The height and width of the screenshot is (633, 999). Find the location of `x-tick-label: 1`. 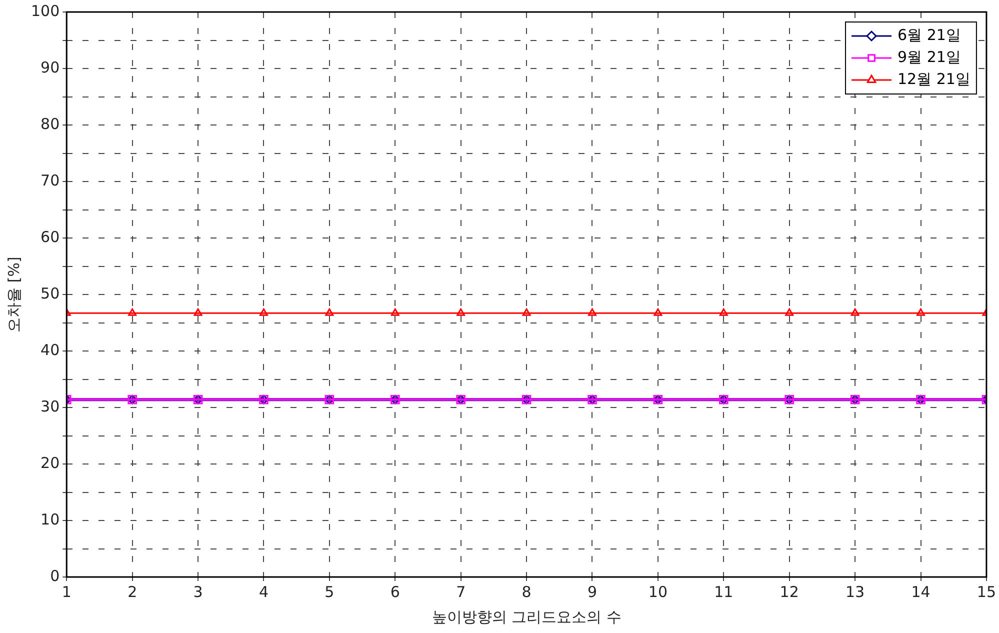

x-tick-label: 1 is located at coordinates (67, 591).